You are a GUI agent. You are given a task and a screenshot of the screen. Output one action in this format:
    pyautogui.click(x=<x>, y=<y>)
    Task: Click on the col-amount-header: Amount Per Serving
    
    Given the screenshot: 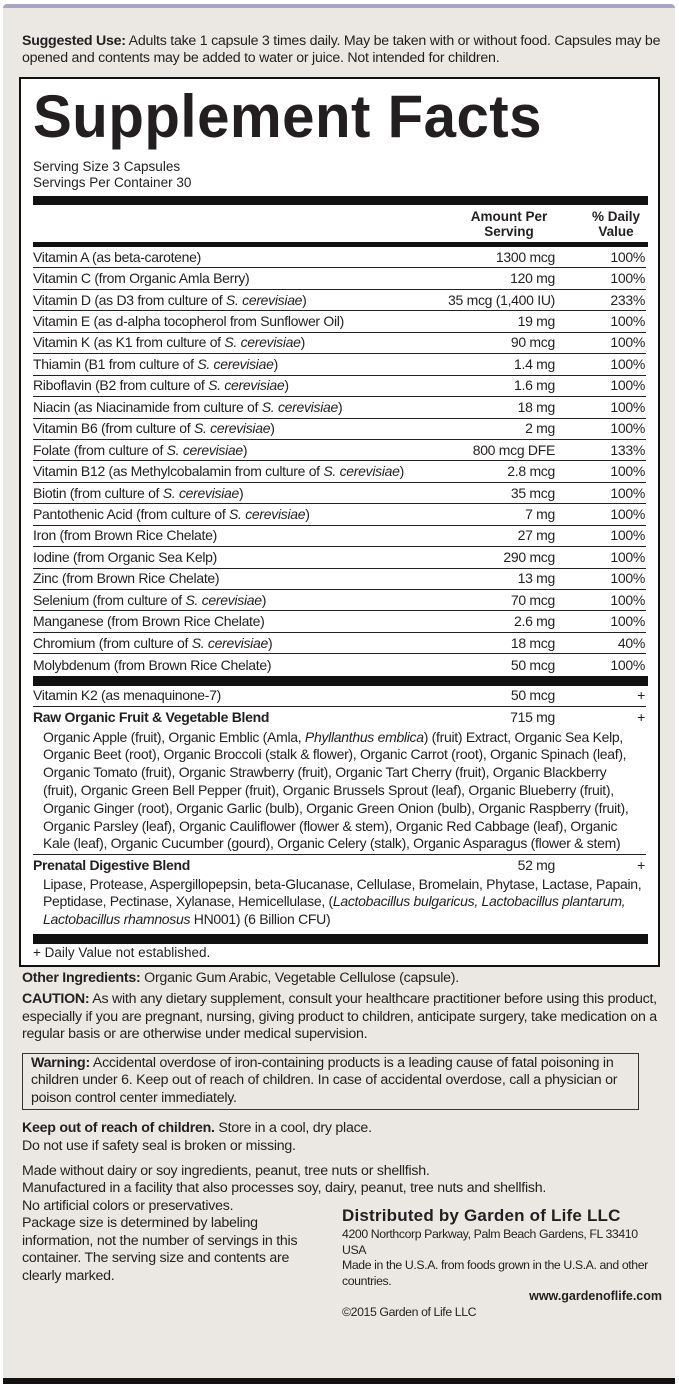 What is the action you would take?
    pyautogui.click(x=509, y=224)
    